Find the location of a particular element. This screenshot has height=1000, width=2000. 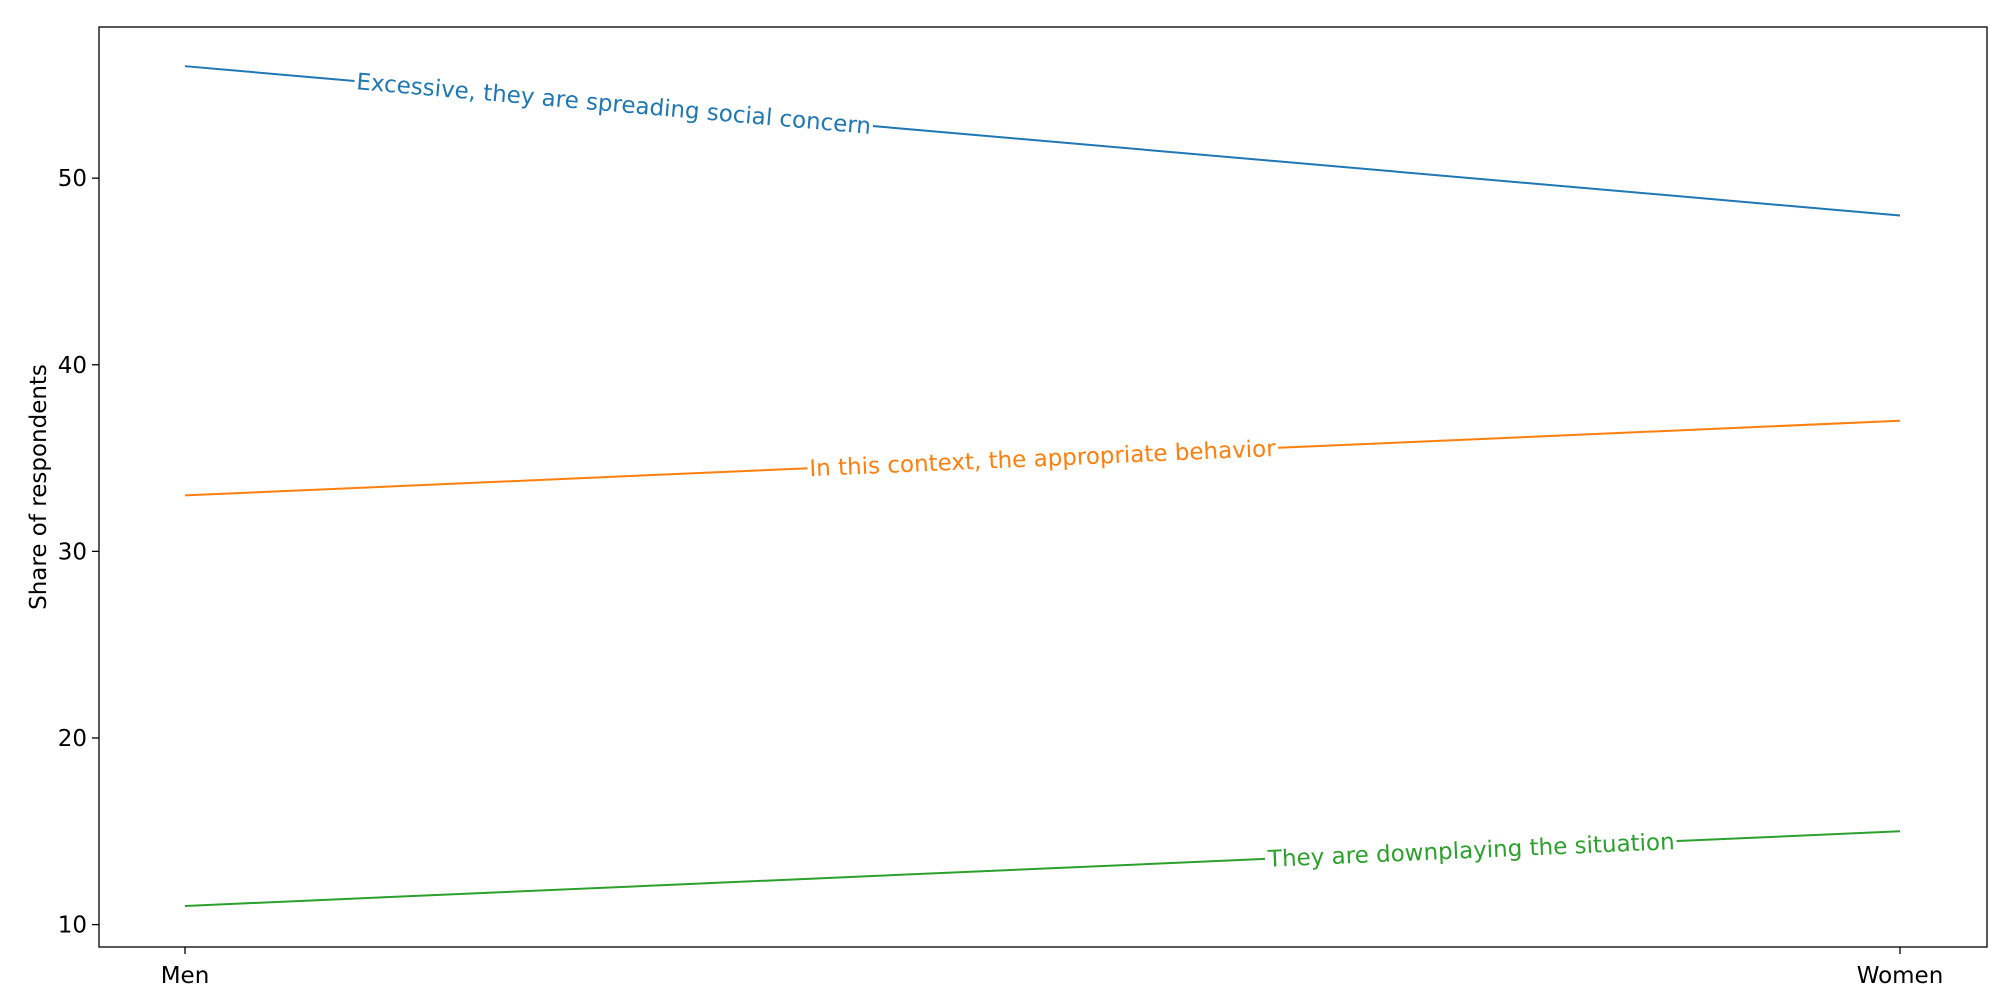

y-tick-label: 20 is located at coordinates (72, 739).